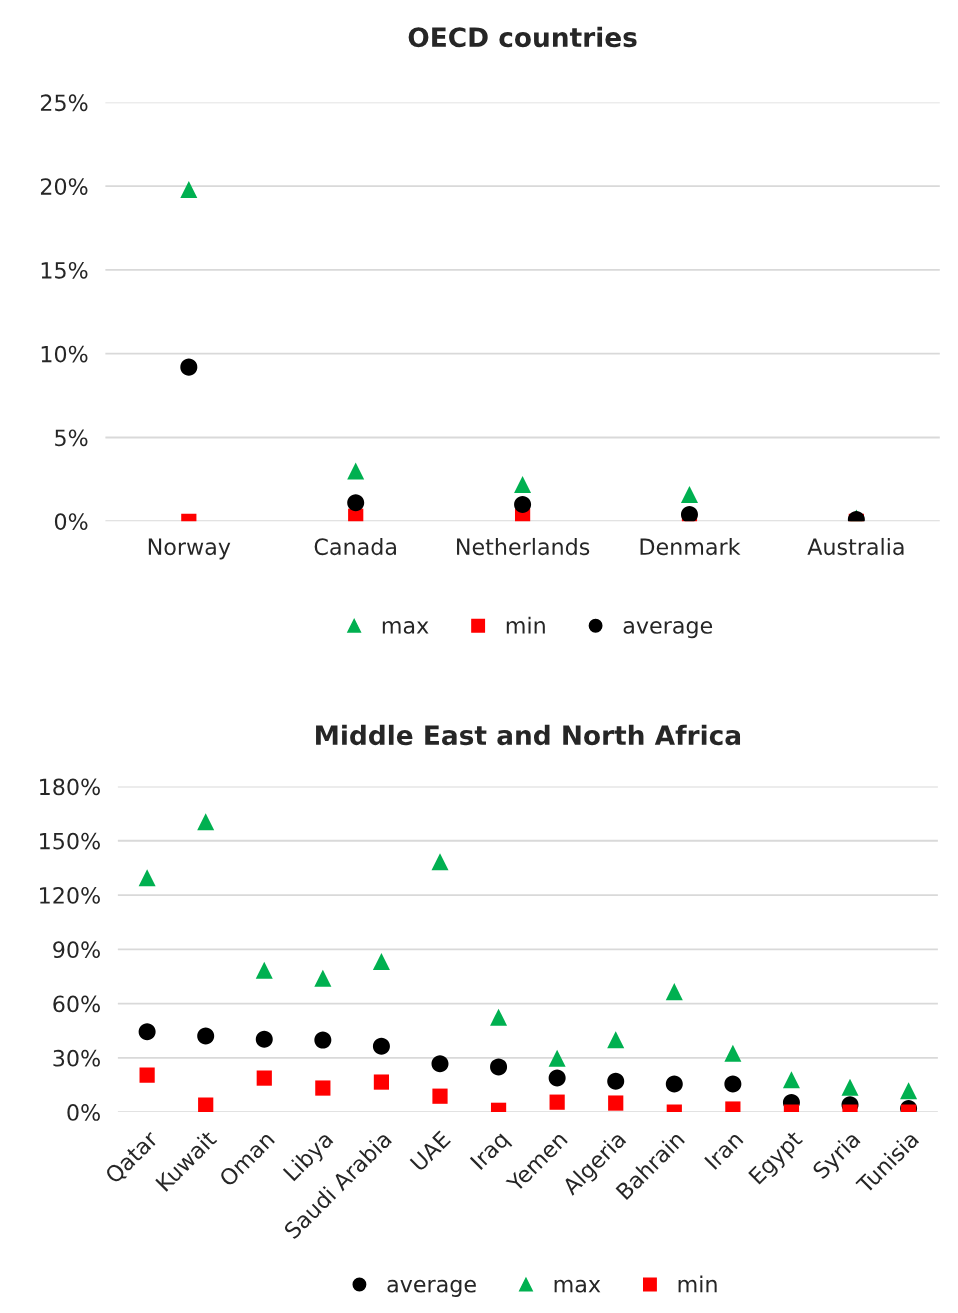 Image resolution: width=958 pixels, height=1313 pixels. What do you see at coordinates (64, 103) in the screenshot?
I see `y-tick-label: 25%` at bounding box center [64, 103].